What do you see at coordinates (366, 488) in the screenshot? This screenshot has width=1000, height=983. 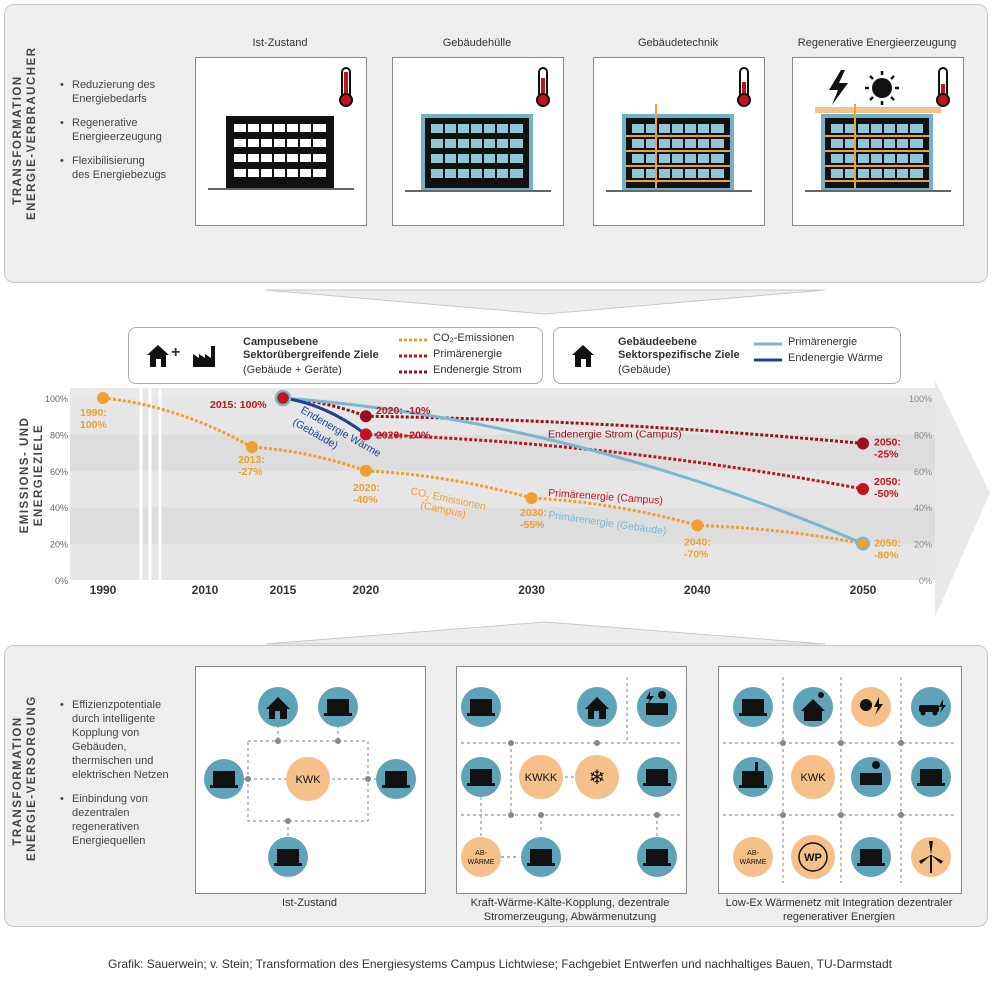 I see `label-2020-co2: 2020:` at bounding box center [366, 488].